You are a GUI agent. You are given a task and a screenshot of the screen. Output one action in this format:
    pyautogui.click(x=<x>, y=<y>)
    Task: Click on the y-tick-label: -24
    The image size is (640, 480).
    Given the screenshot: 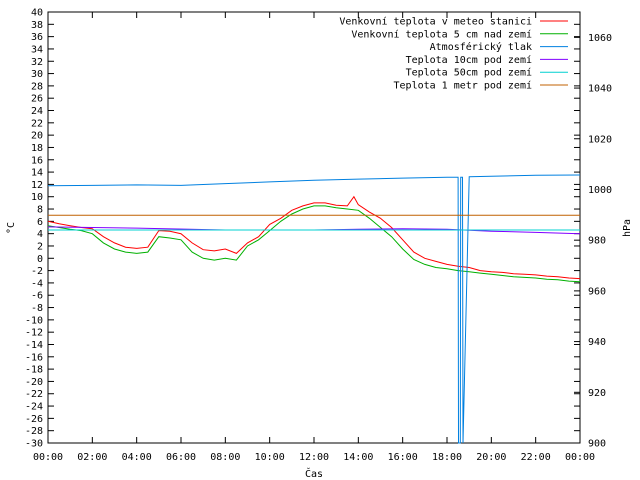 What is the action you would take?
    pyautogui.click(x=34, y=407)
    